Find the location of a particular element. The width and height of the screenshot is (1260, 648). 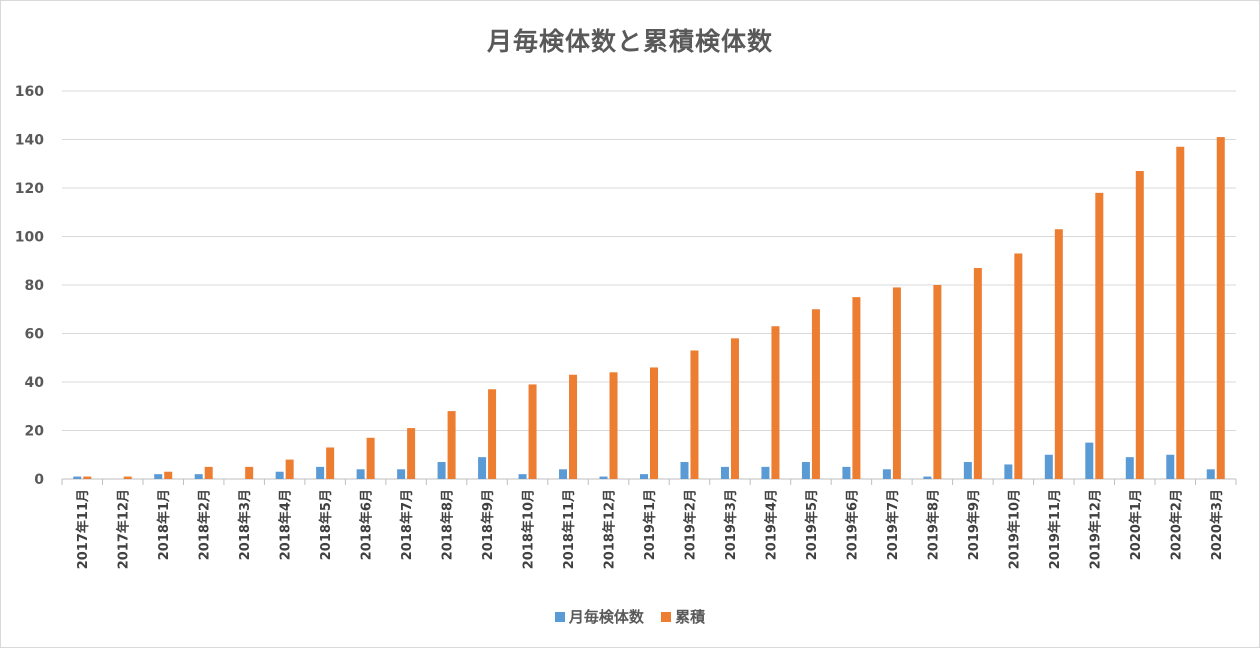

y-tick-label: 160 is located at coordinates (29, 92).